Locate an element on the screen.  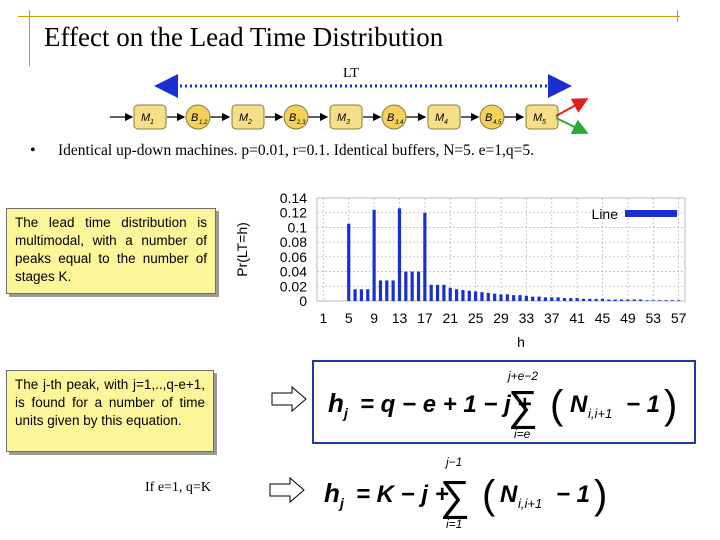
formula-2-sigma: ∑ is located at coordinates (455, 495).